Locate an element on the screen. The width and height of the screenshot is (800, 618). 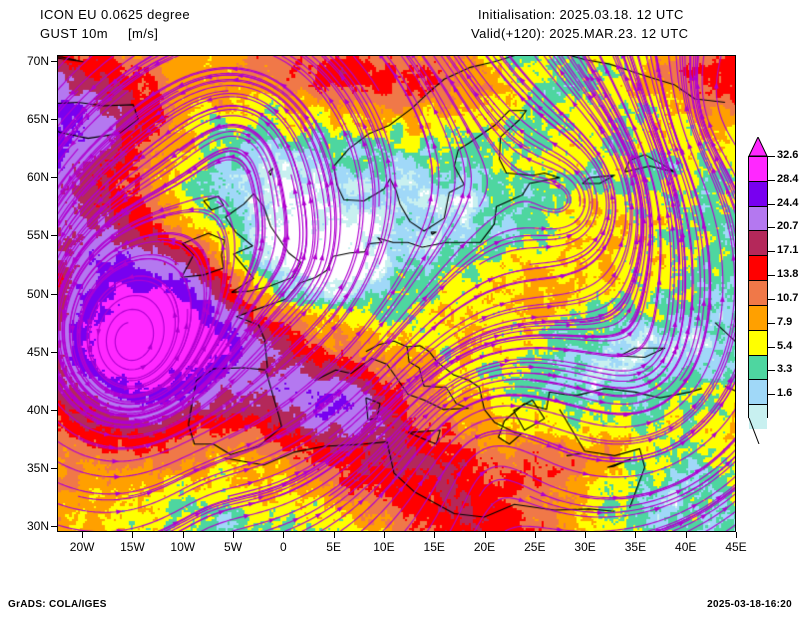
y-axis-label: 35N is located at coordinates (37, 468).